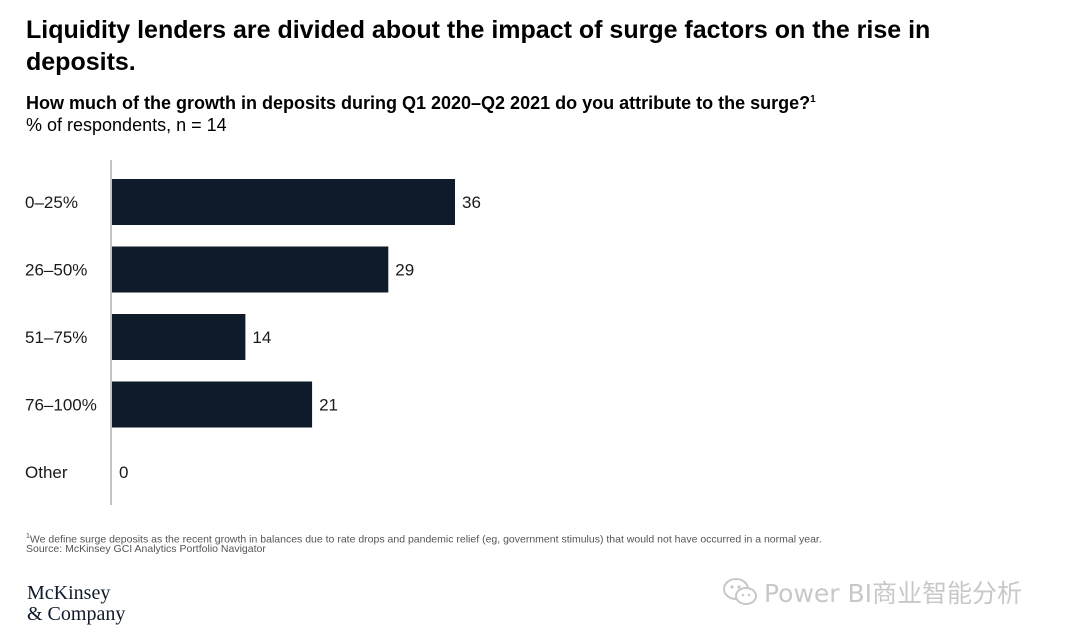 The width and height of the screenshot is (1080, 639). What do you see at coordinates (28, 536) in the screenshot?
I see `footnote-marker: 1` at bounding box center [28, 536].